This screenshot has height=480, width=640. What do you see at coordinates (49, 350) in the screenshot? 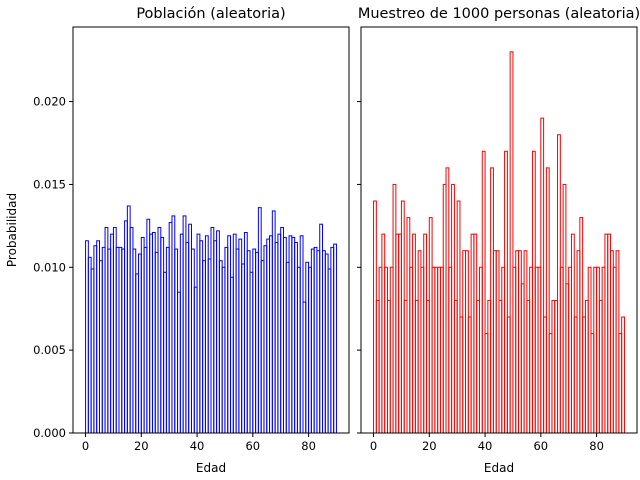
I see `y-tick-label: 0.005` at bounding box center [49, 350].